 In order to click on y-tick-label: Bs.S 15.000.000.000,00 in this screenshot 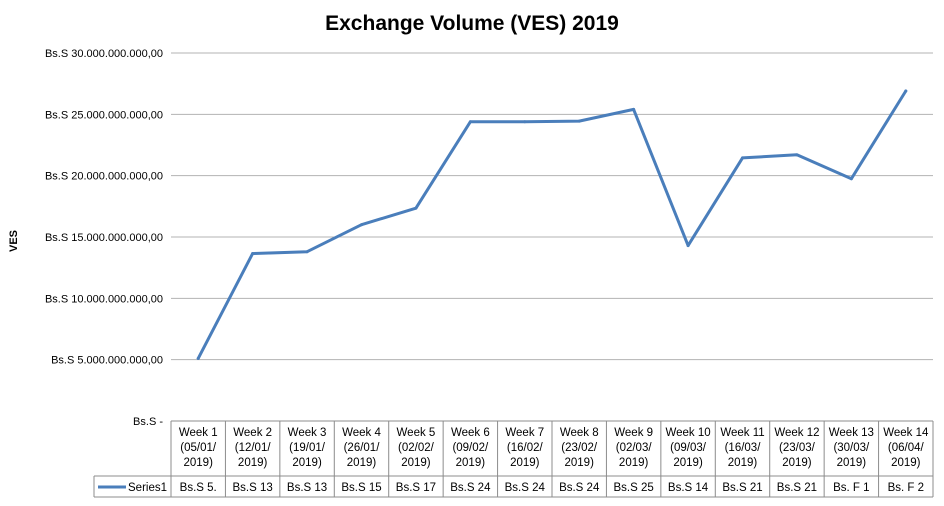, I will do `click(104, 238)`.